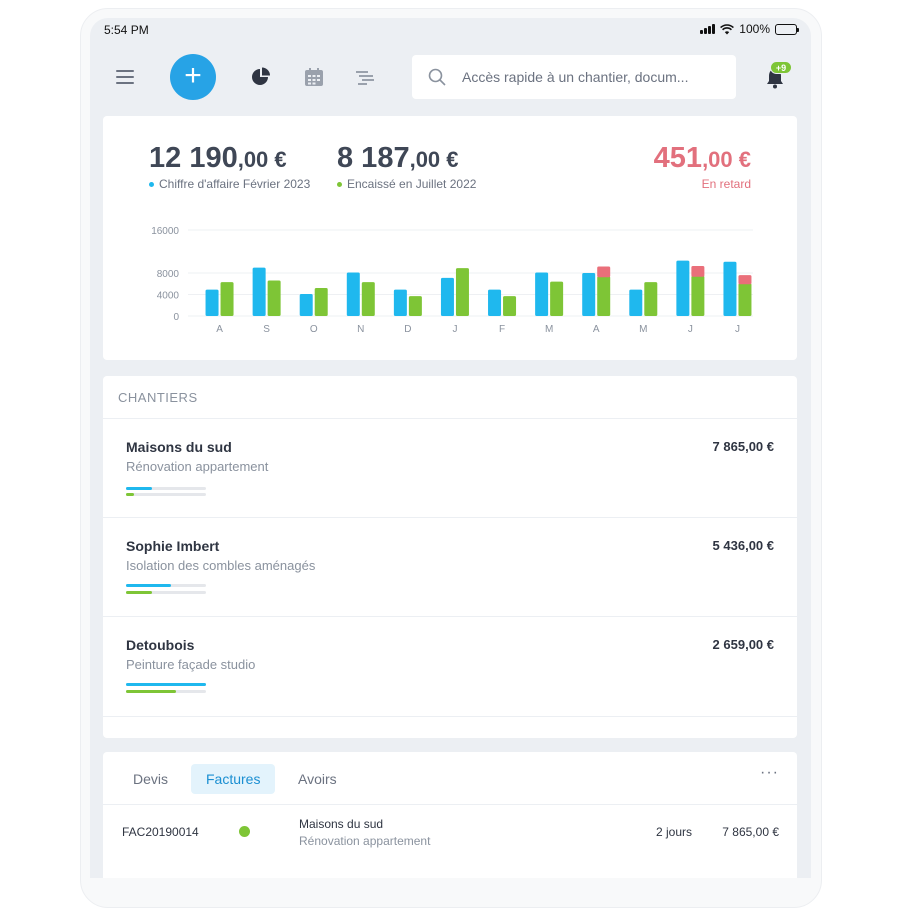 The width and height of the screenshot is (900, 908). What do you see at coordinates (592, 77) in the screenshot?
I see `search-input` at bounding box center [592, 77].